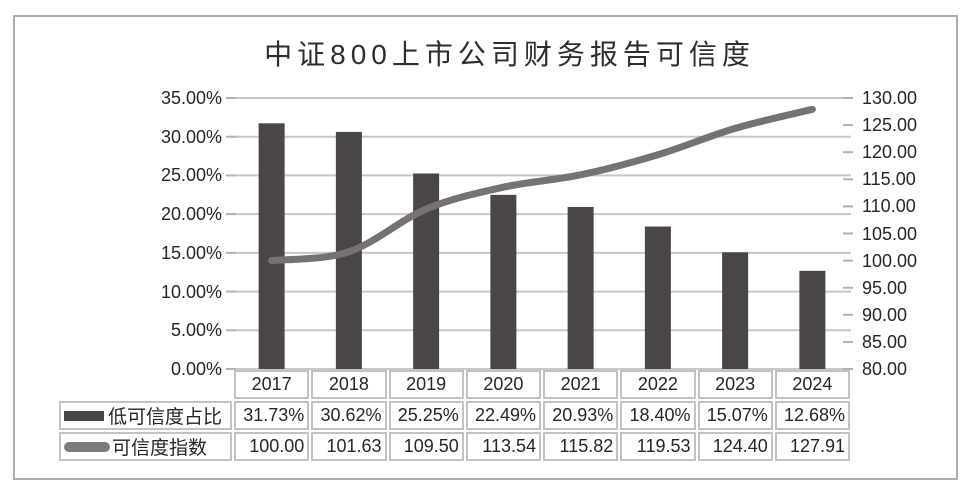 The height and width of the screenshot is (494, 976). What do you see at coordinates (735, 446) in the screenshot?
I see `value-cell: 124.40` at bounding box center [735, 446].